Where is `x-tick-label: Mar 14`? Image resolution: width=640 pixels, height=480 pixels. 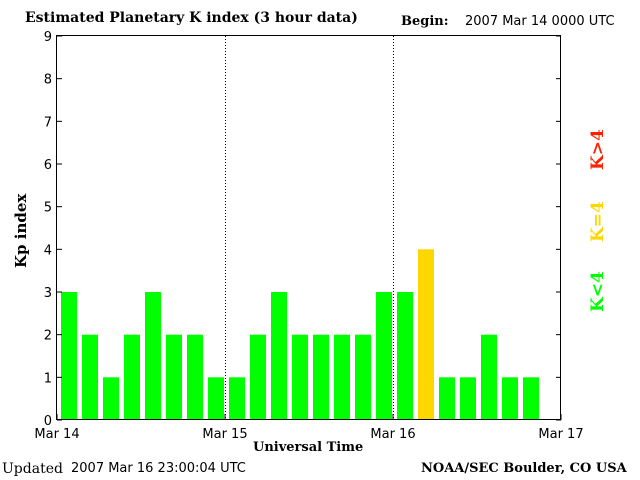
x-tick-label: Mar 14 is located at coordinates (56, 434).